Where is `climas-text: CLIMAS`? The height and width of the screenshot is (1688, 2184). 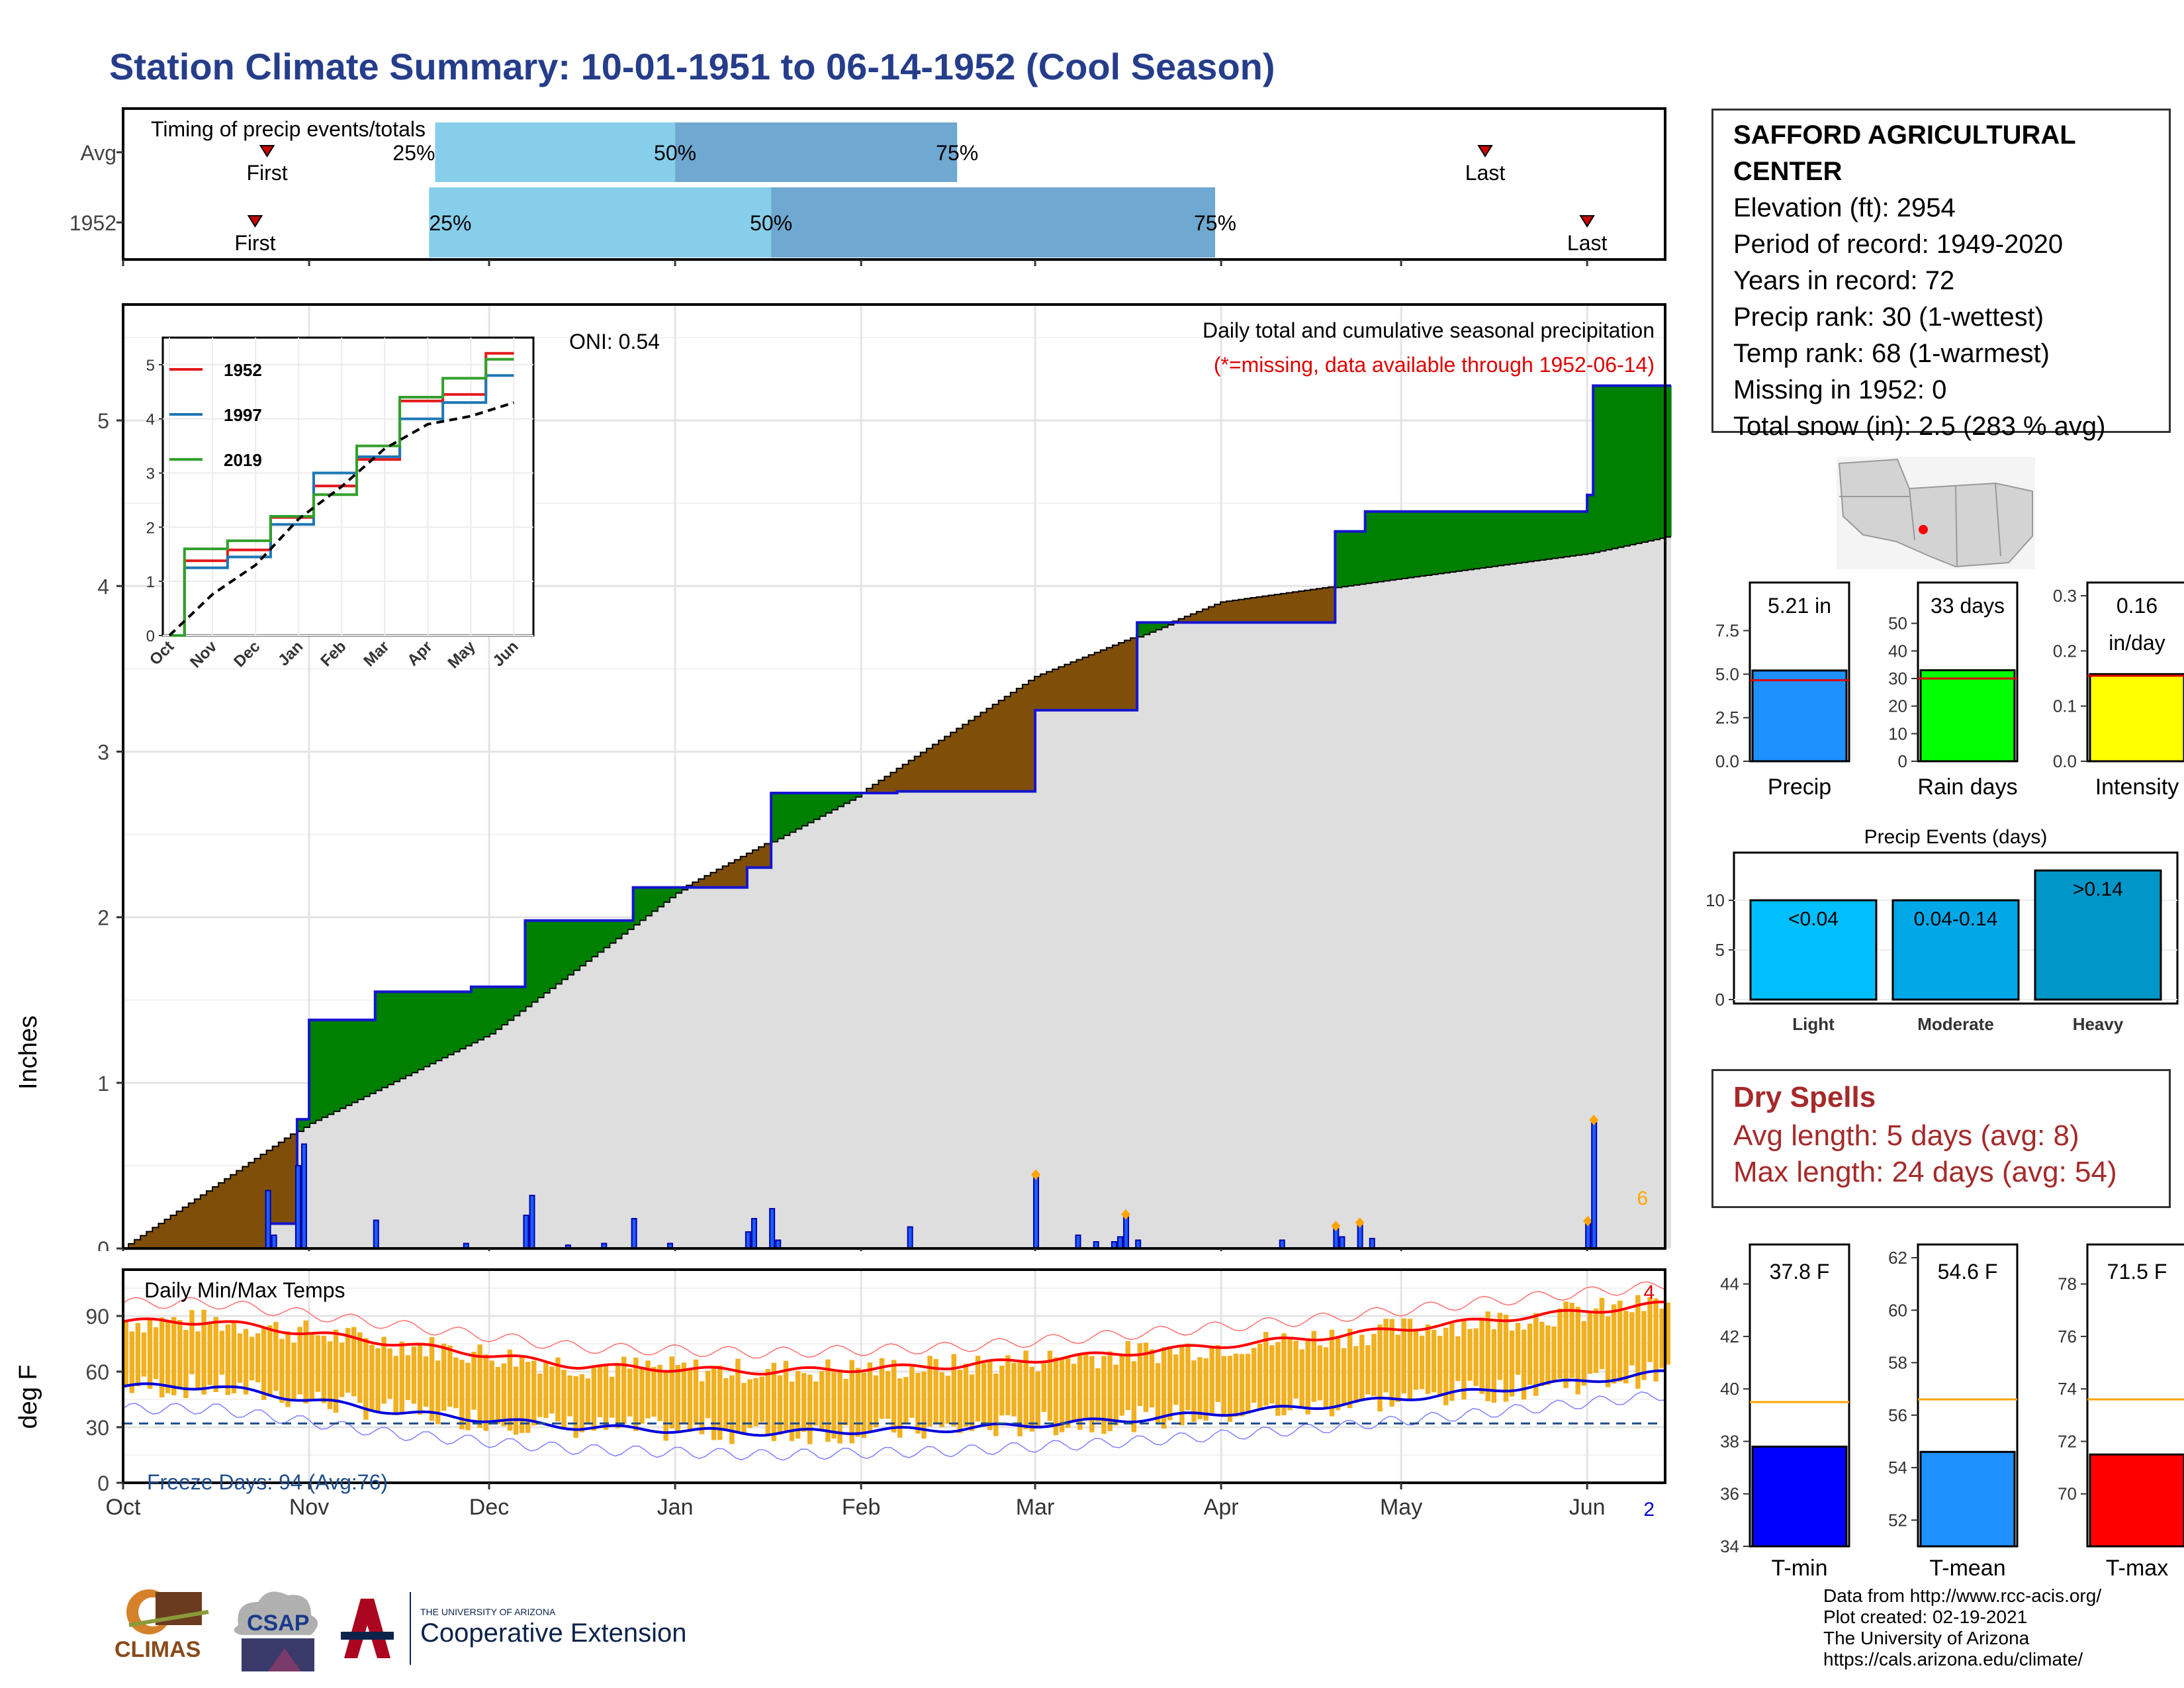 climas-text: CLIMAS is located at coordinates (157, 1649).